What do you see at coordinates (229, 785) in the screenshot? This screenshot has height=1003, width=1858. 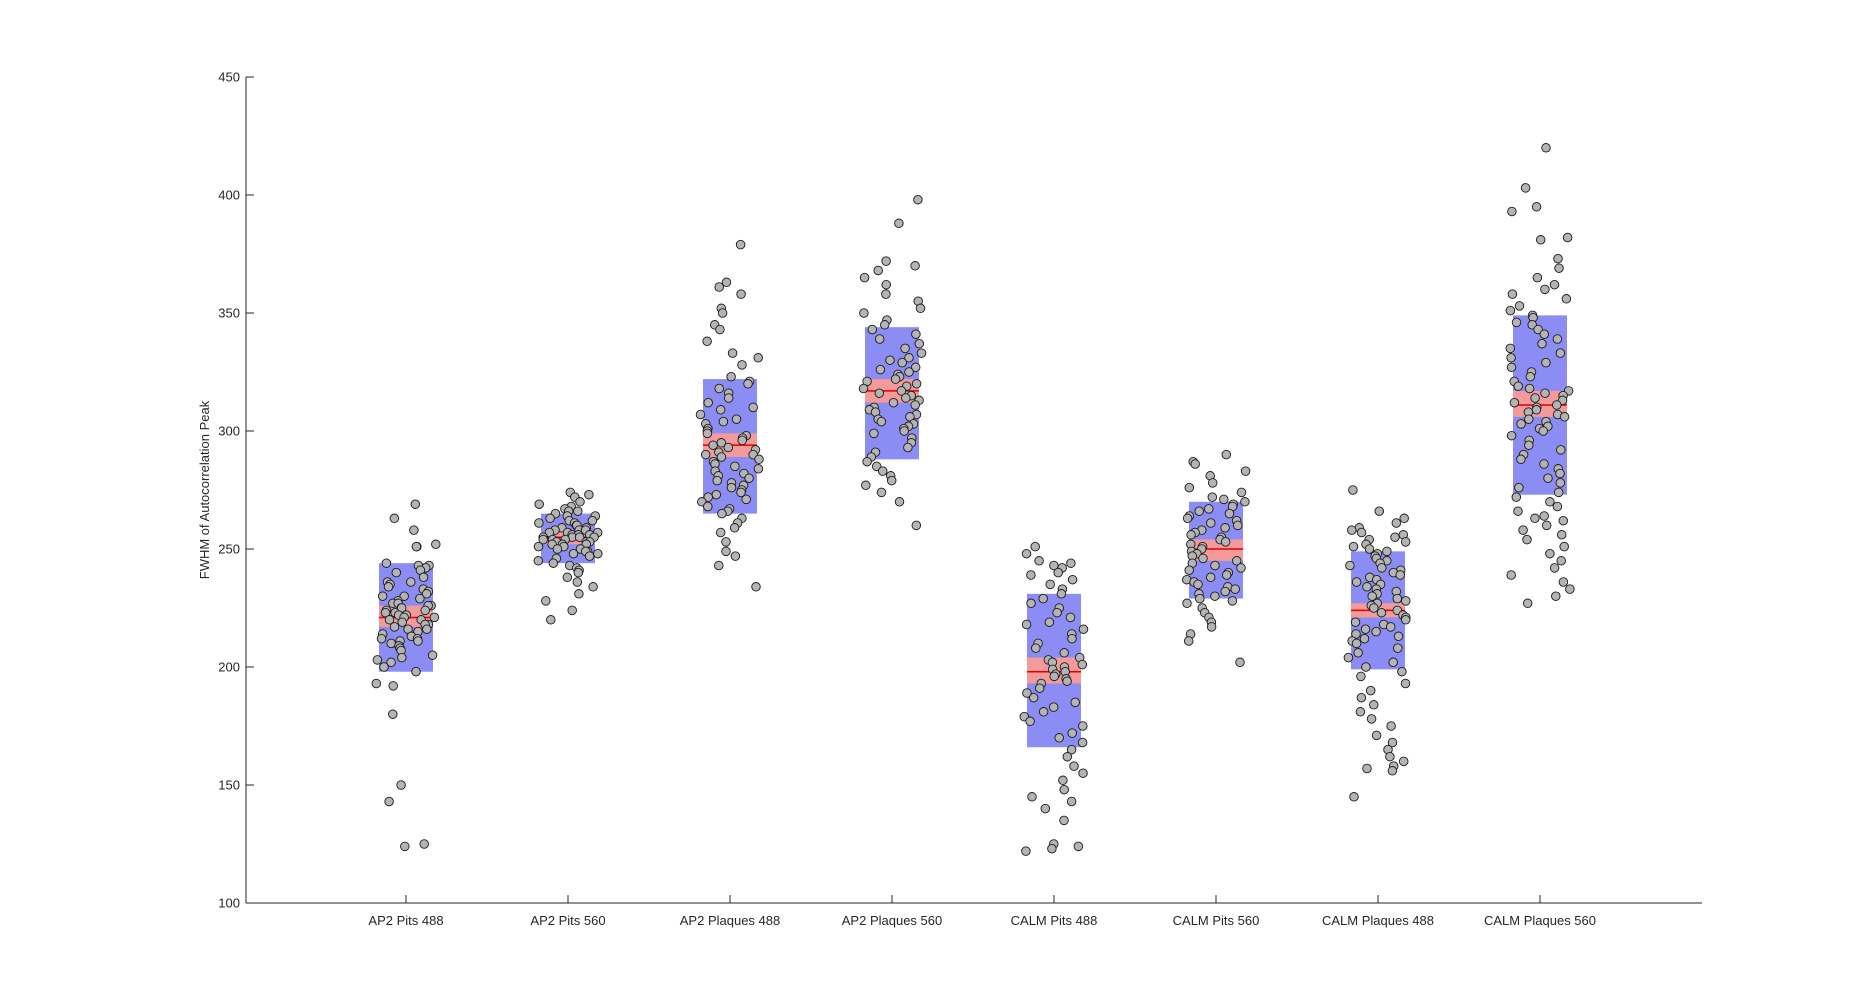 I see `y-tick-label: 150` at bounding box center [229, 785].